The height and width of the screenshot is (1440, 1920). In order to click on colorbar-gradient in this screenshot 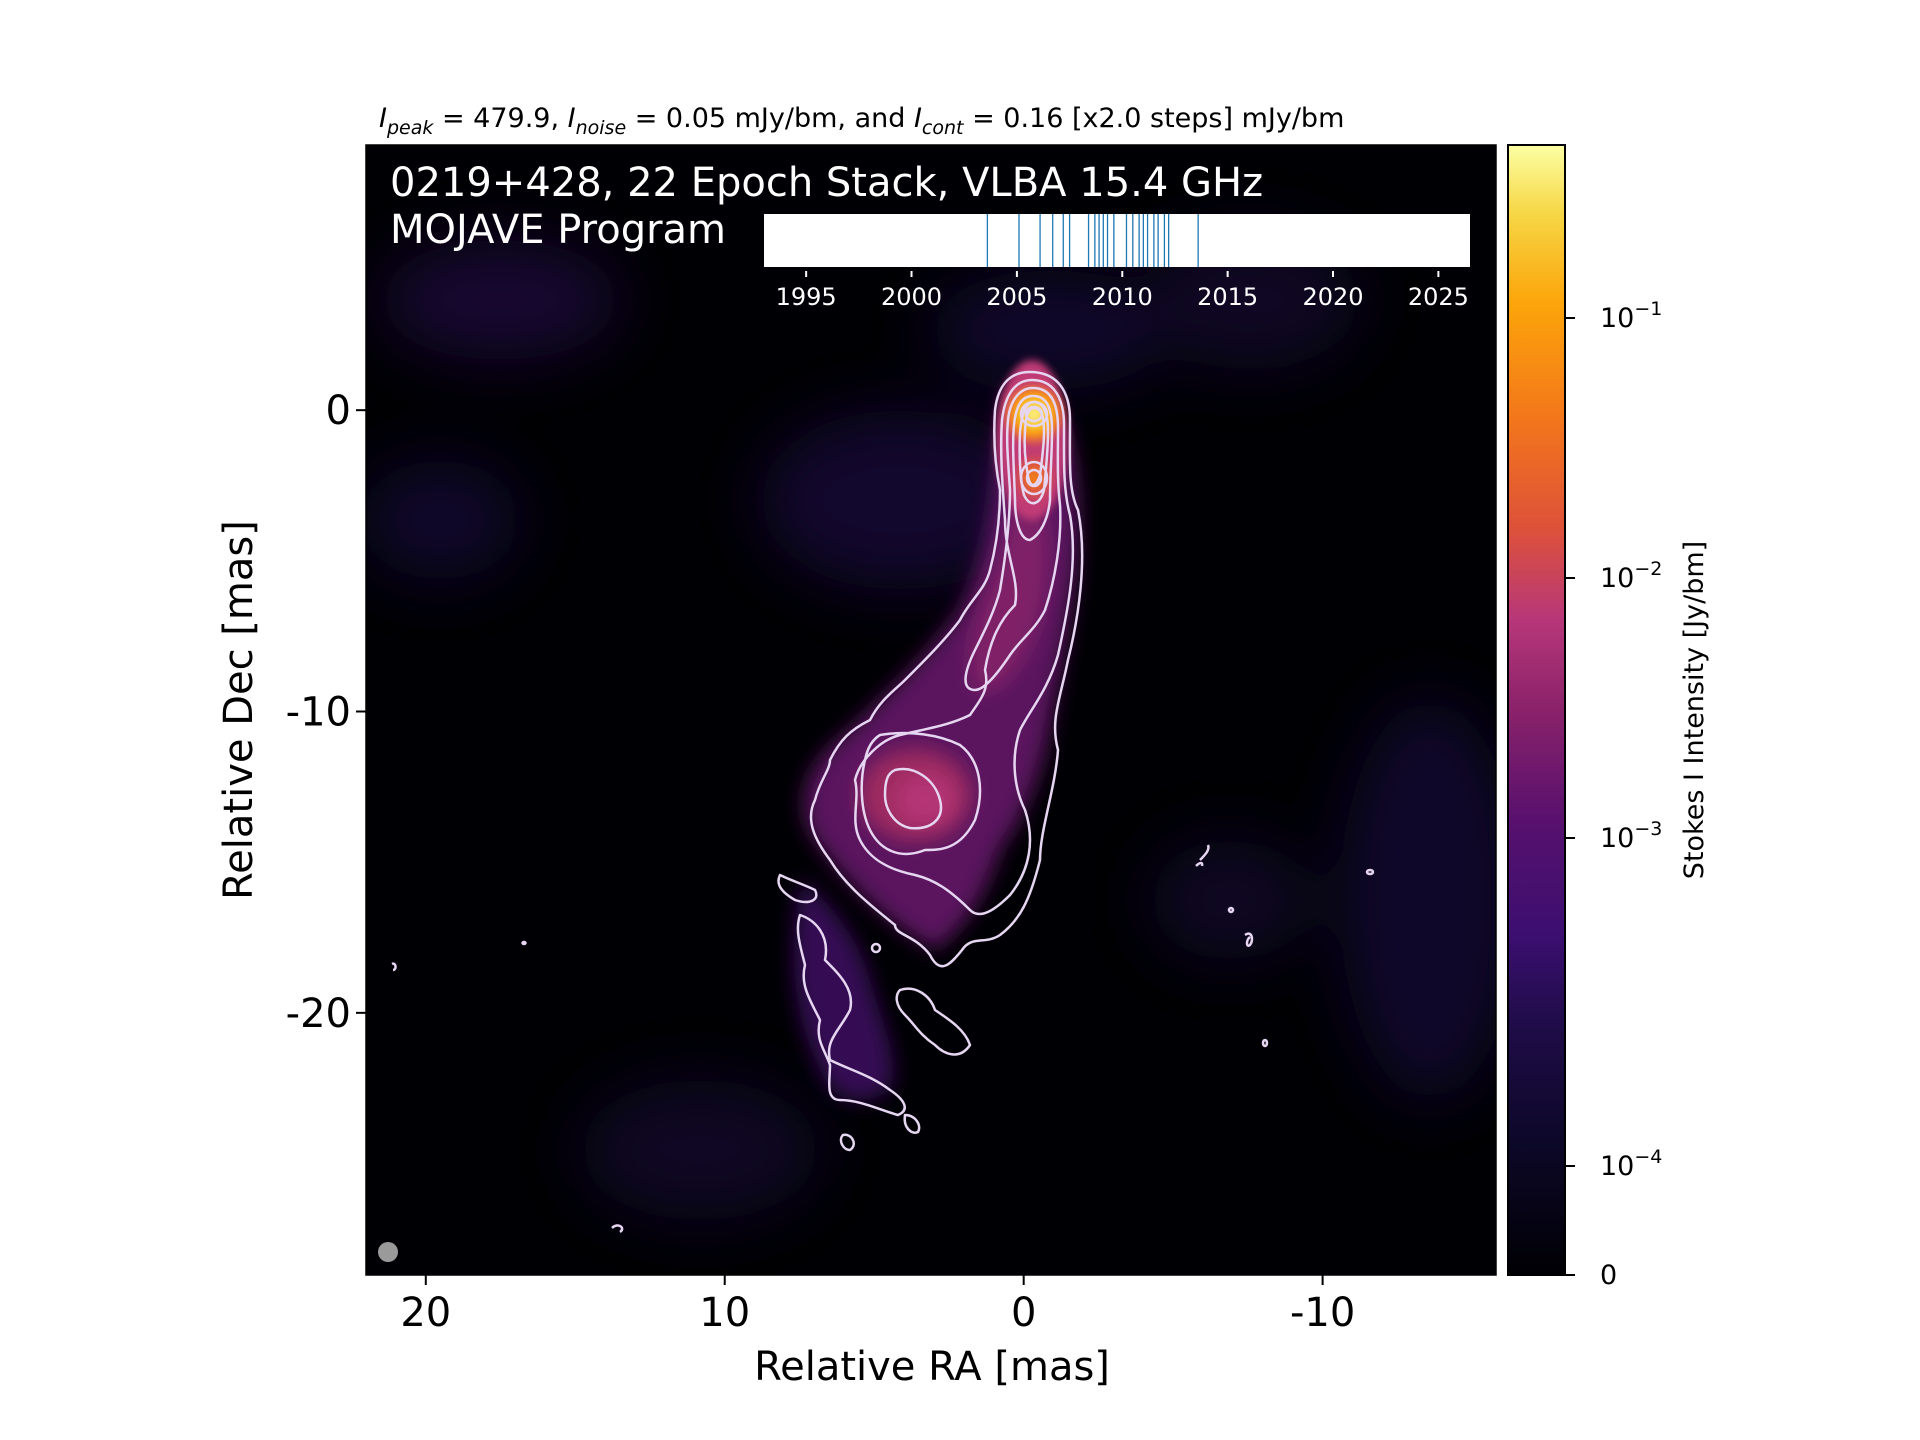, I will do `click(1536, 710)`.